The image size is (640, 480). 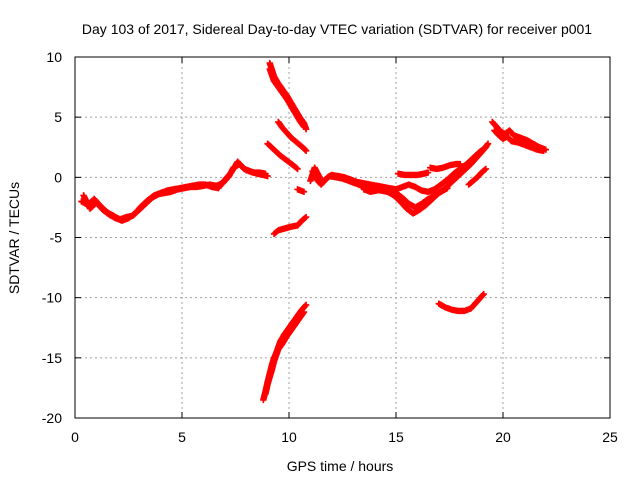 What do you see at coordinates (58, 117) in the screenshot?
I see `y-tick-label: 5` at bounding box center [58, 117].